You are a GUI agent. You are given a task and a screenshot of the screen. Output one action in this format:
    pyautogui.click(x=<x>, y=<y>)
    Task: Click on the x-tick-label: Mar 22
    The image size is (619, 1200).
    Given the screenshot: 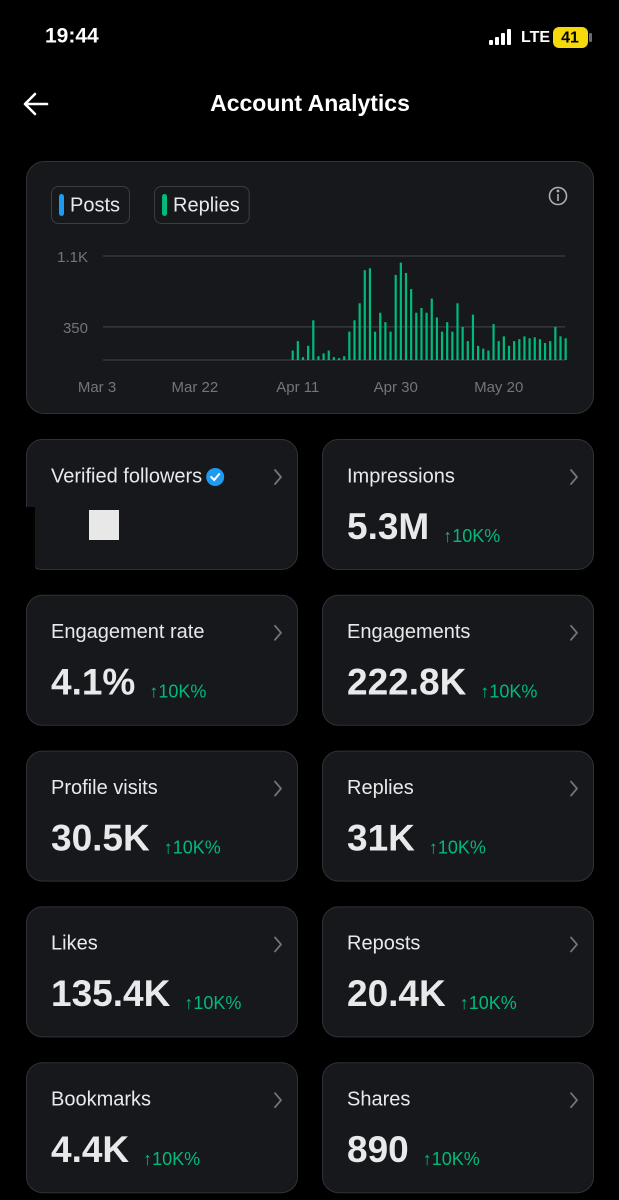 What is the action you would take?
    pyautogui.click(x=195, y=387)
    